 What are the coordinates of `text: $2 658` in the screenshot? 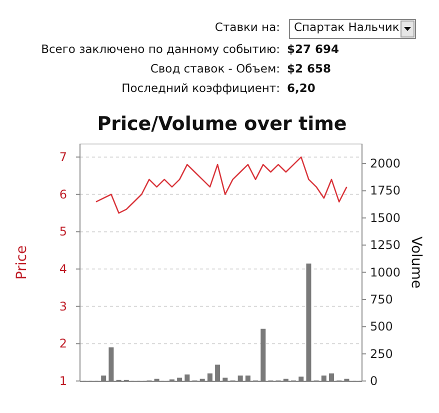 It's located at (309, 69).